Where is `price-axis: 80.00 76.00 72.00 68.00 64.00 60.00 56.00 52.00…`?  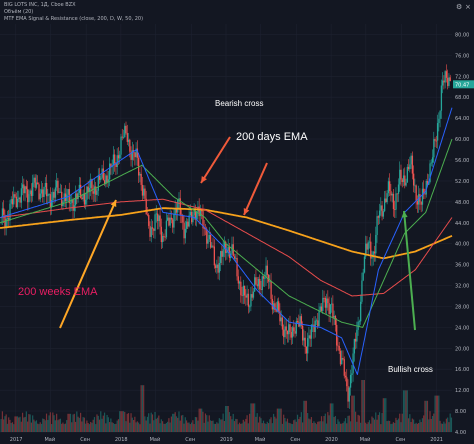
price-axis: 80.00 76.00 72.00 68.00 64.00 60.00 56.00 52.00… is located at coordinates (462, 234).